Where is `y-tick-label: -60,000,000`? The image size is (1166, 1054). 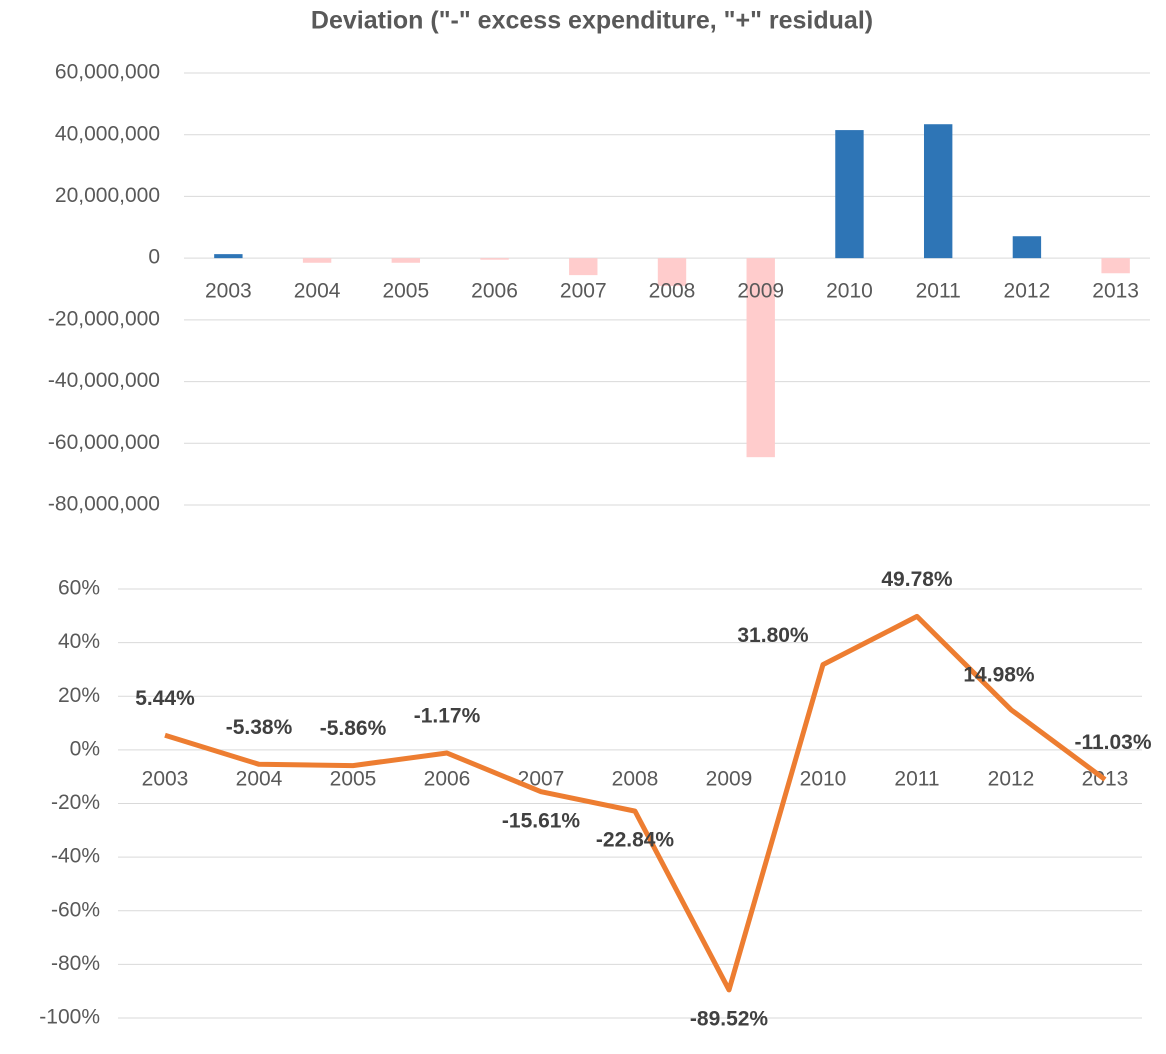 y-tick-label: -60,000,000 is located at coordinates (104, 442).